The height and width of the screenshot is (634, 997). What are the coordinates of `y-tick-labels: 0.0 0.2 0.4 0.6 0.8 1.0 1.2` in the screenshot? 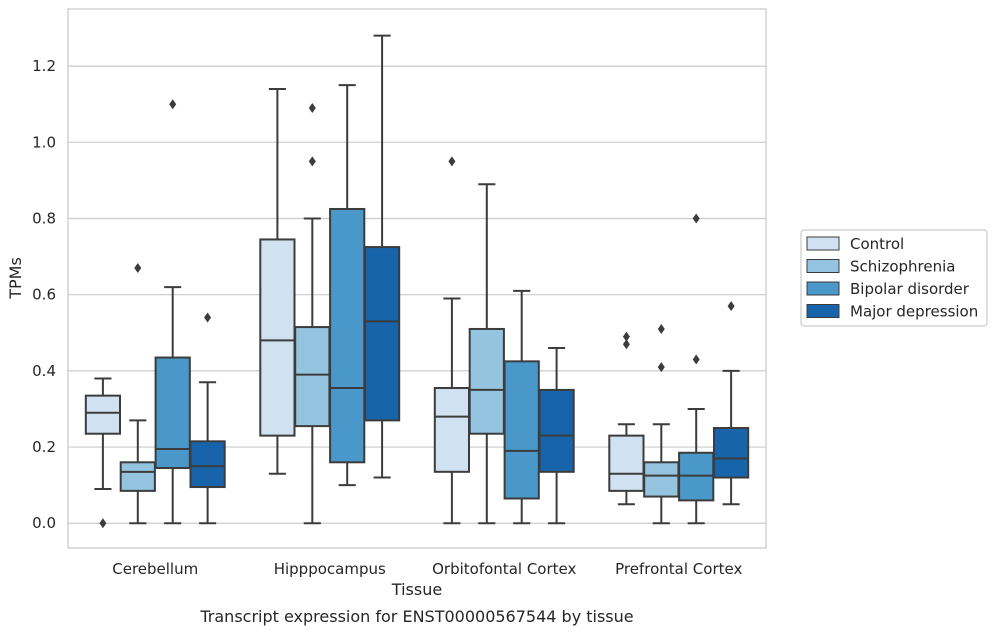 It's located at (44, 294).